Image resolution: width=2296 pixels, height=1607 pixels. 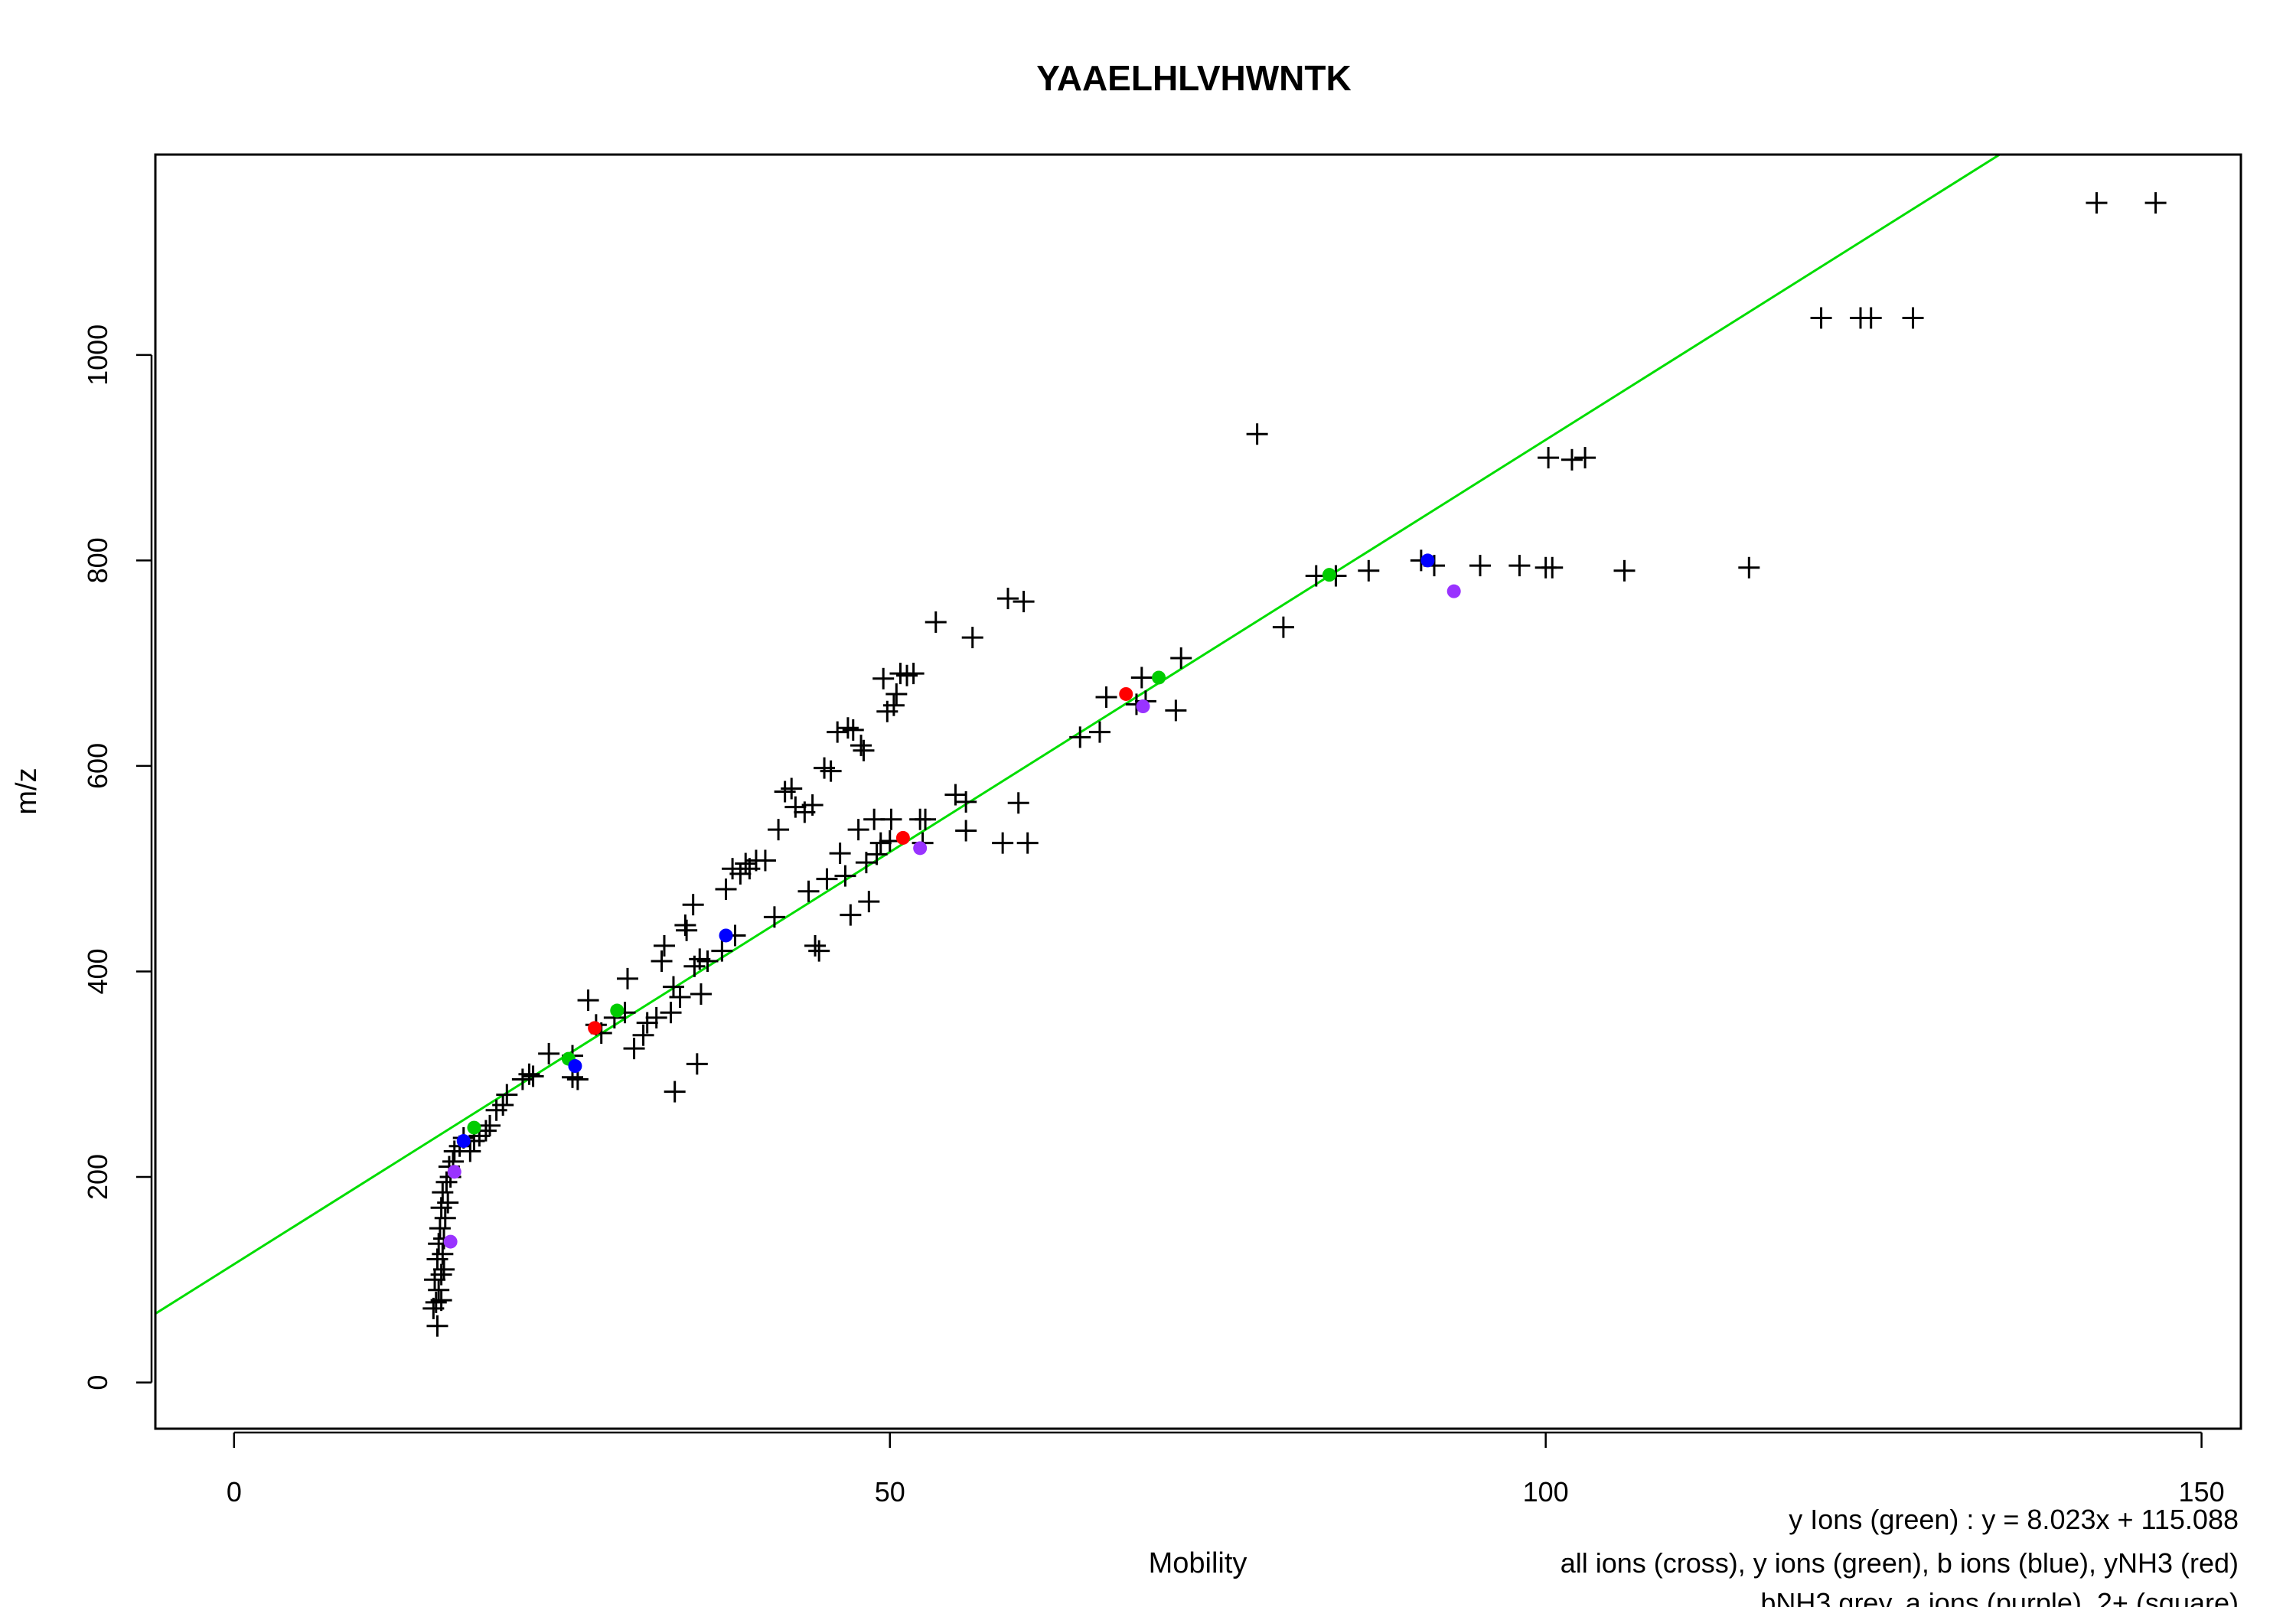 What do you see at coordinates (97, 971) in the screenshot?
I see `y-tick-label: 400` at bounding box center [97, 971].